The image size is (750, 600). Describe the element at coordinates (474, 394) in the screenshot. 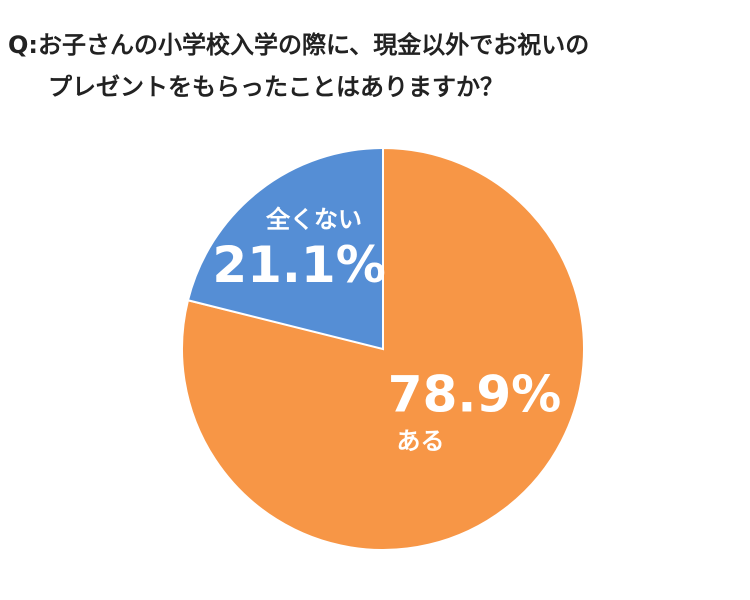

I see `value-label: 78.9%` at that location.